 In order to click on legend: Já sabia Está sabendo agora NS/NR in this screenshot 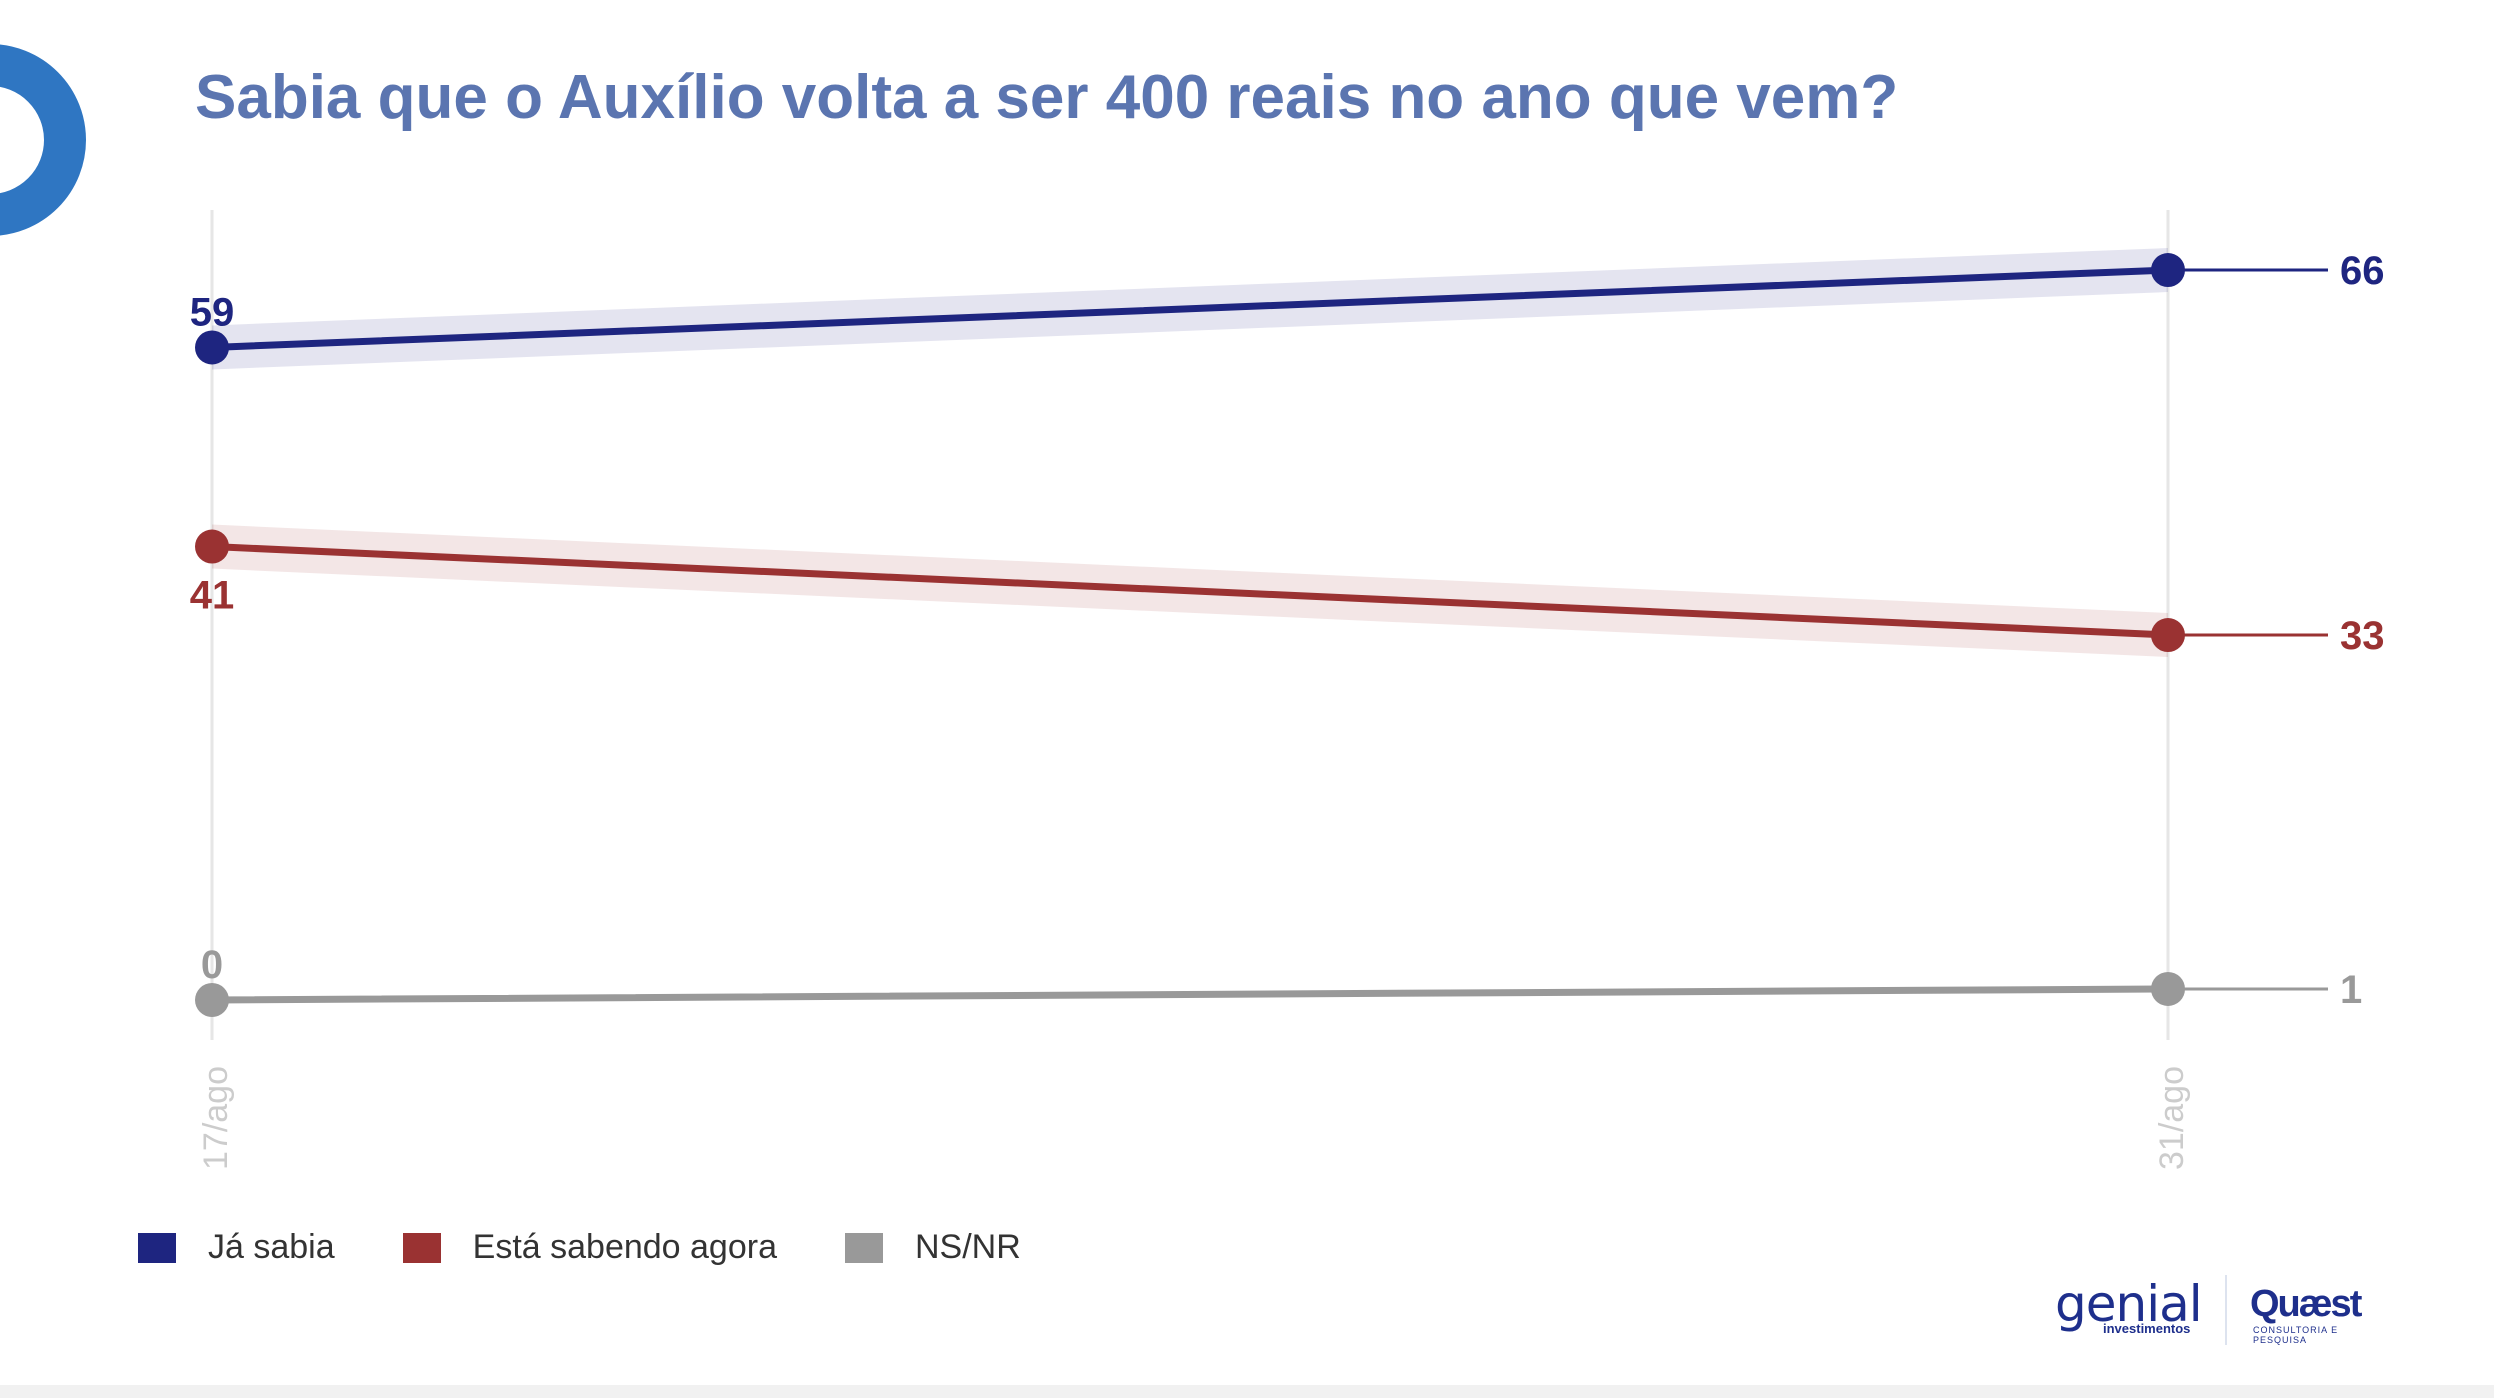, I will do `click(613, 1247)`.